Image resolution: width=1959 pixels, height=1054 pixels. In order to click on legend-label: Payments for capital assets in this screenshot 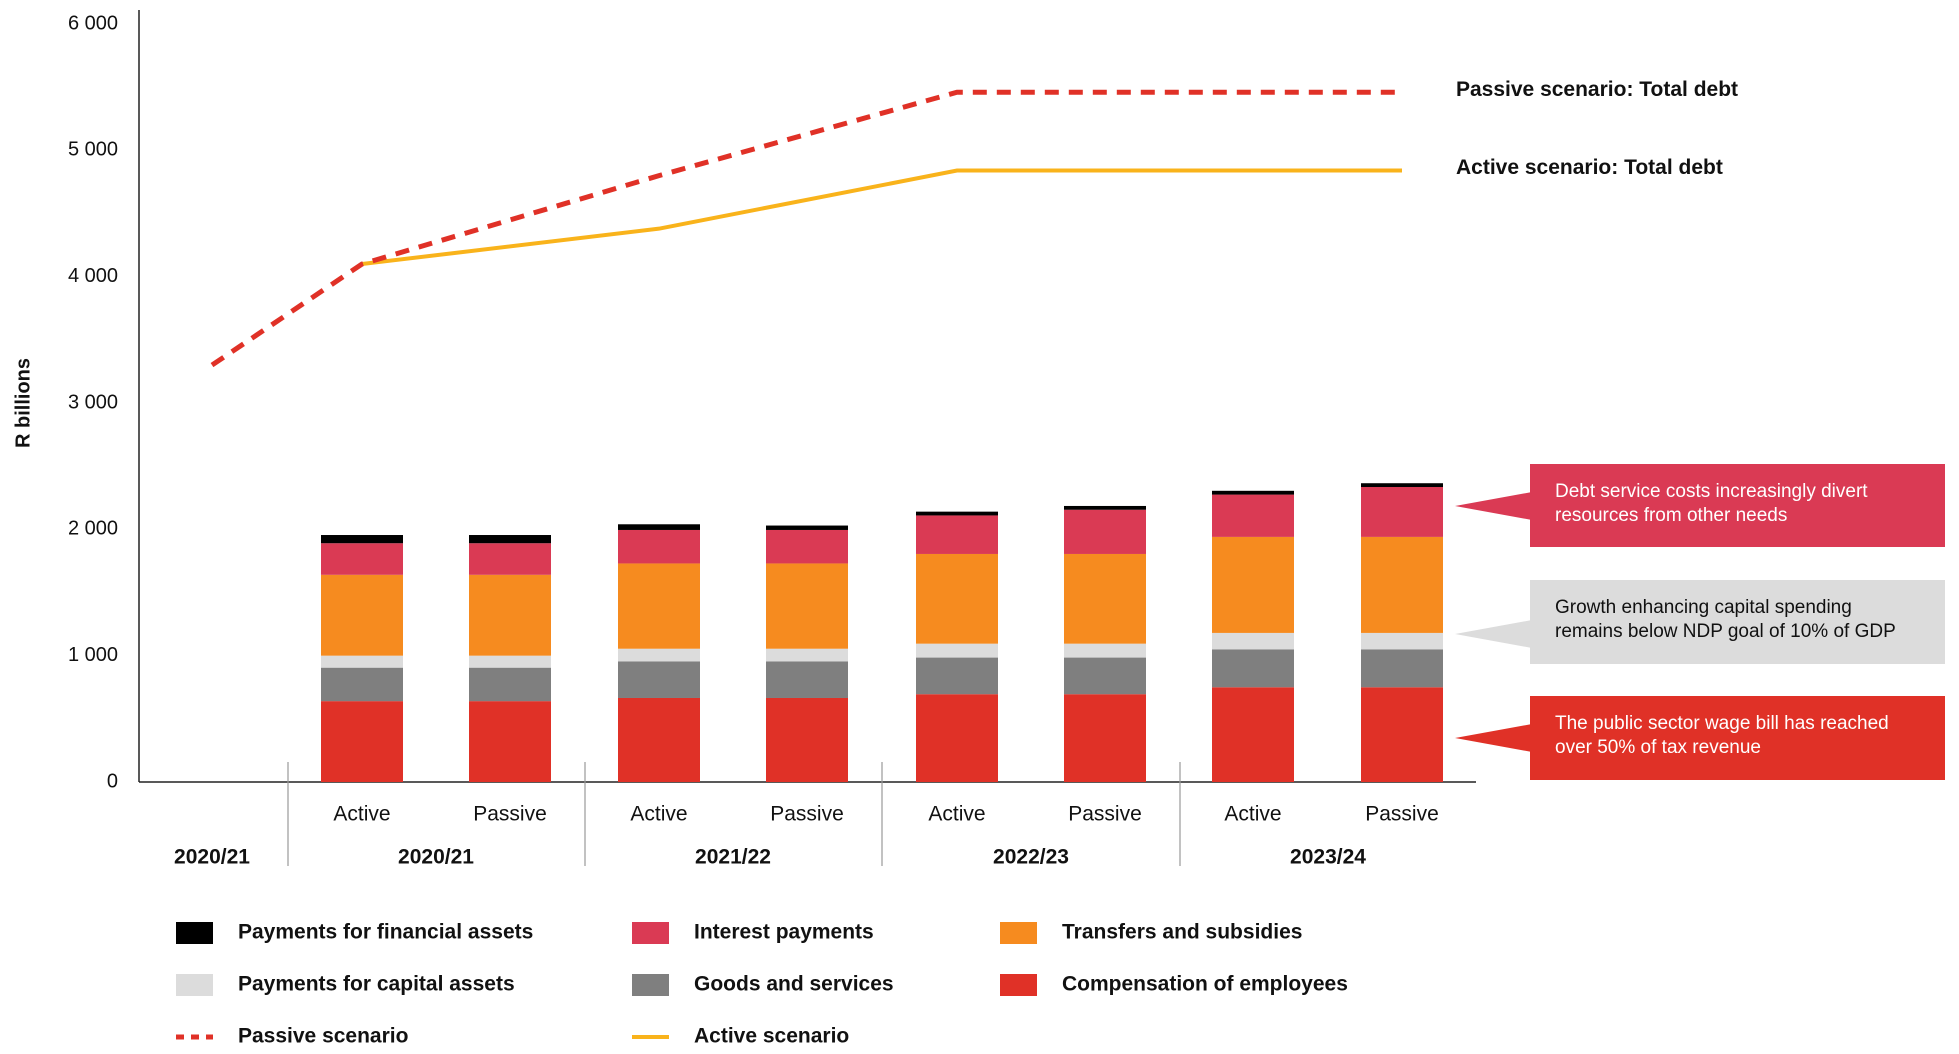, I will do `click(376, 984)`.